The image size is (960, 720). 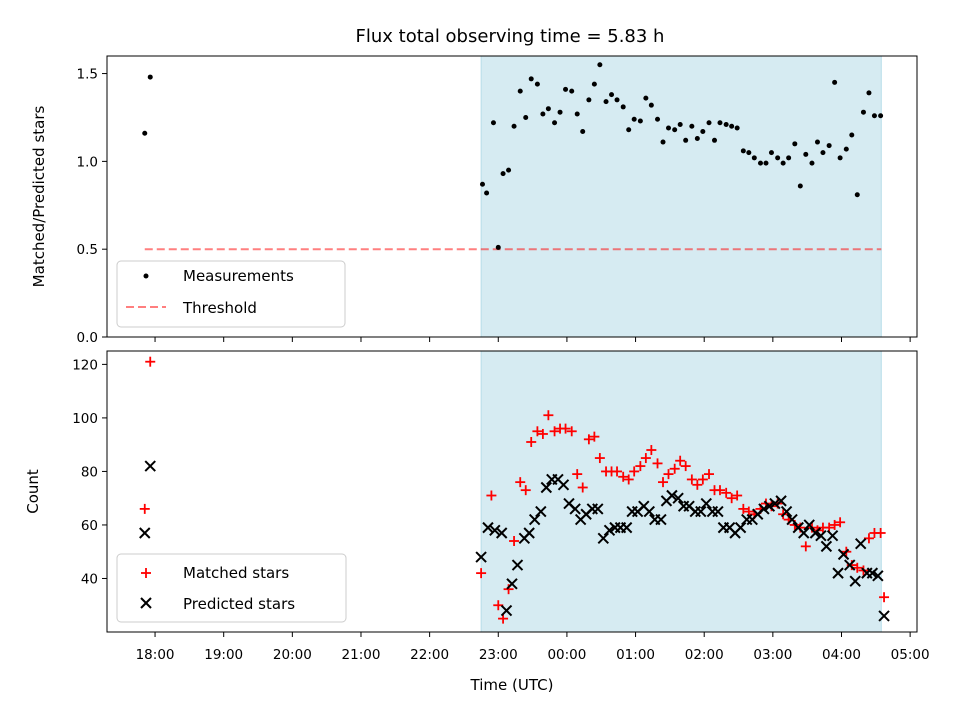 I want to click on bottom-legend-box, so click(x=231, y=588).